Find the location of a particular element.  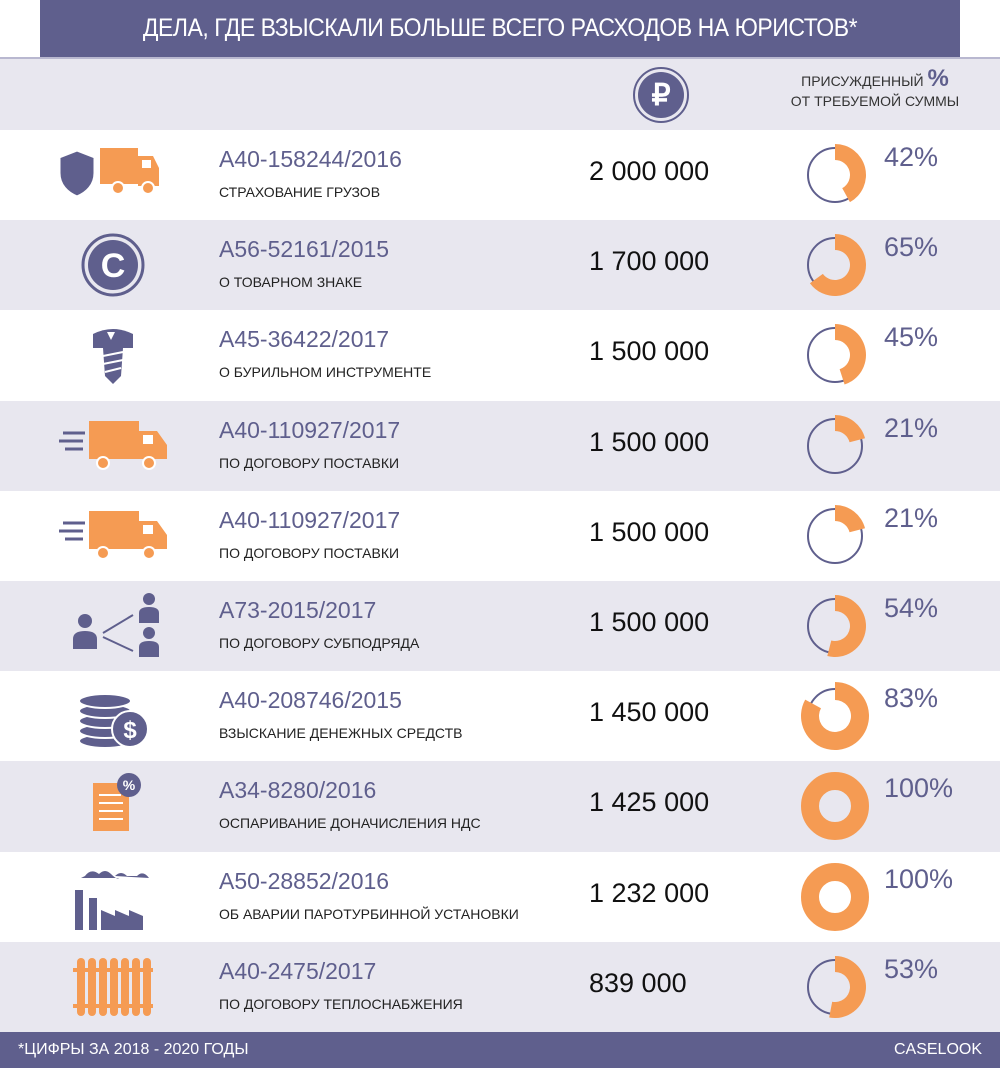

radiator-icon is located at coordinates (113, 986).